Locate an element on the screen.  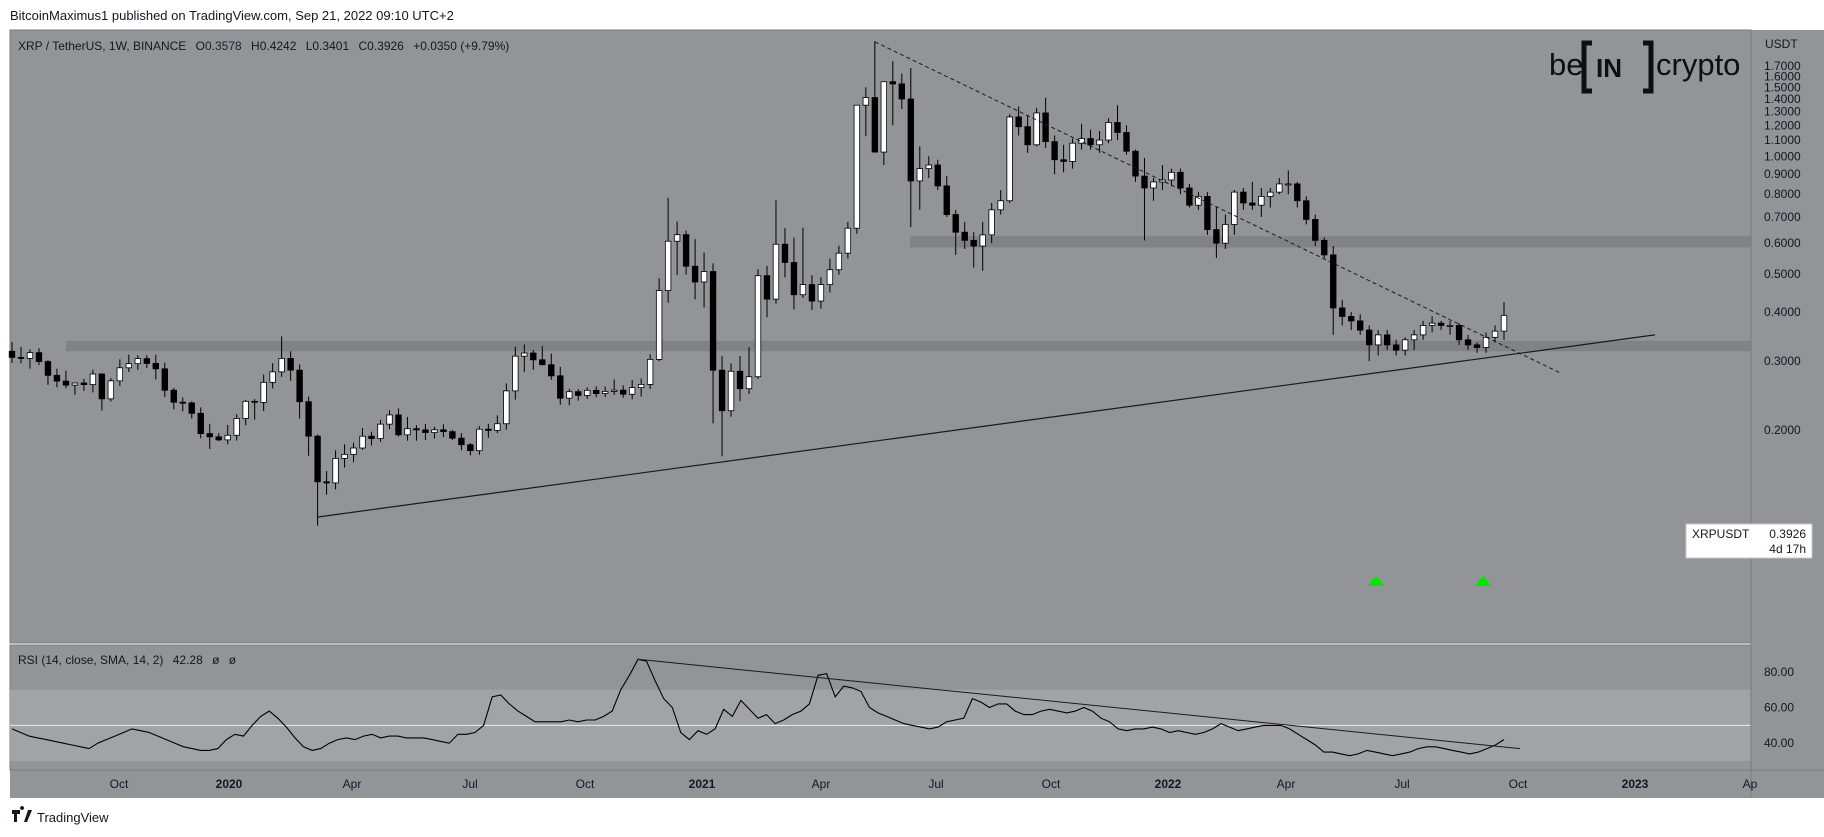
beincrypto-logo: be IN crypto is located at coordinates (1644, 67).